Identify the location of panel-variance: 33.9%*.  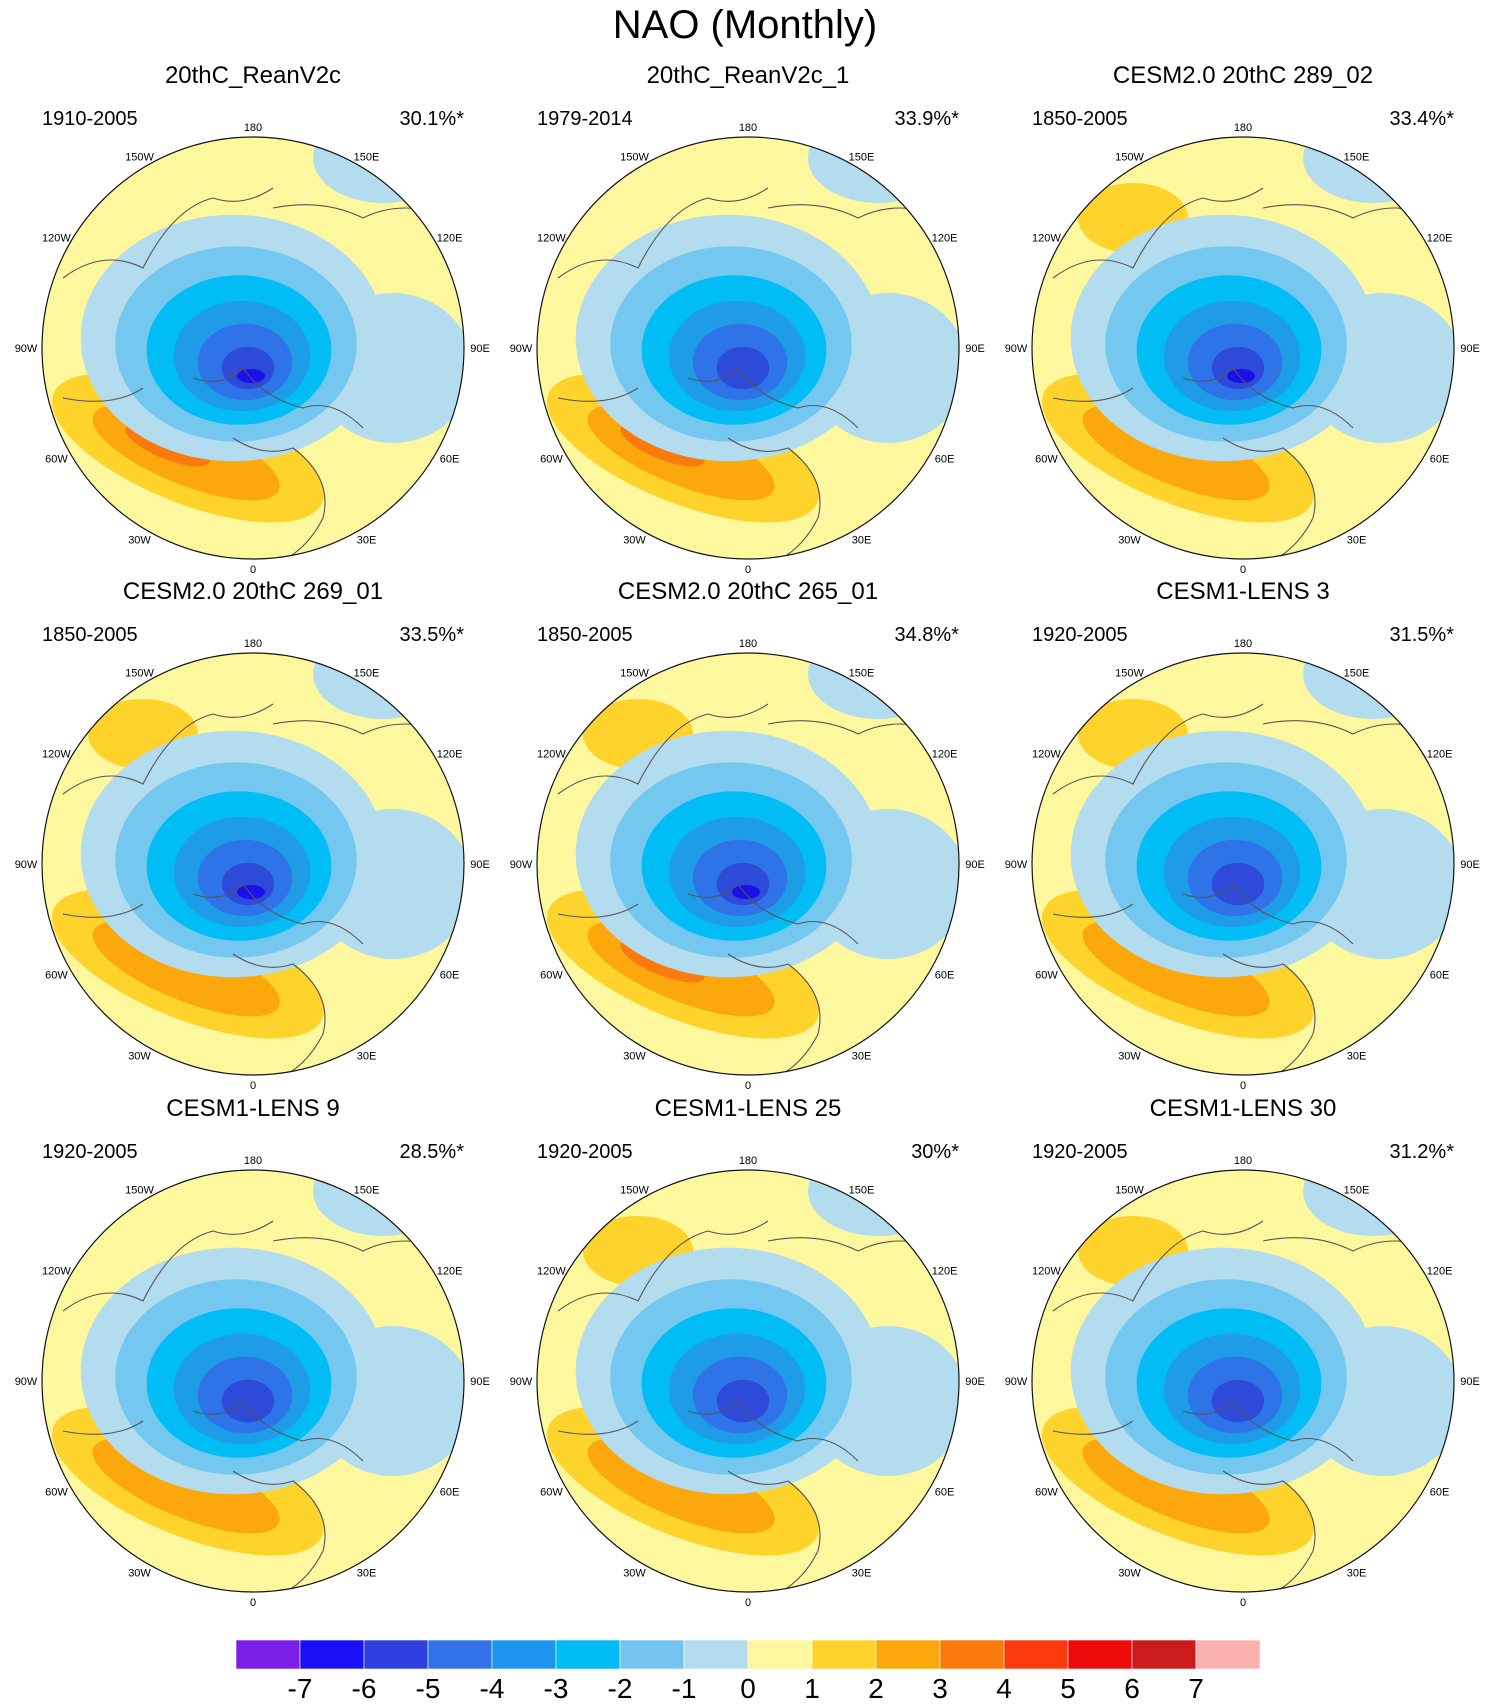
(927, 119).